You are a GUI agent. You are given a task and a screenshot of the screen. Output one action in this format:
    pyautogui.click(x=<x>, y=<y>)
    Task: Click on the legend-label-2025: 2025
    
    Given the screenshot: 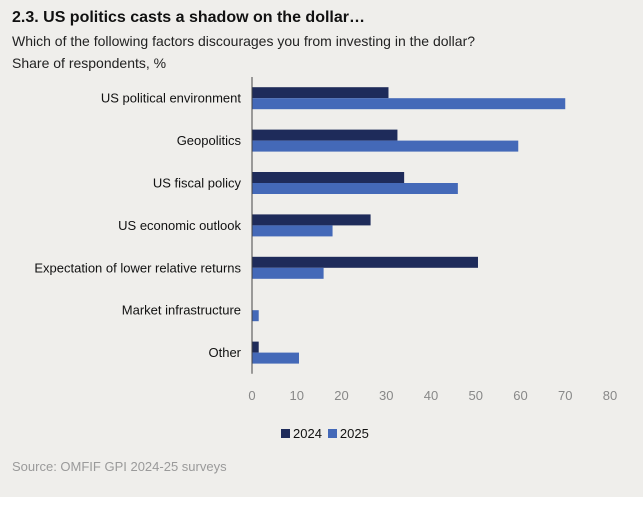 What is the action you would take?
    pyautogui.click(x=354, y=433)
    